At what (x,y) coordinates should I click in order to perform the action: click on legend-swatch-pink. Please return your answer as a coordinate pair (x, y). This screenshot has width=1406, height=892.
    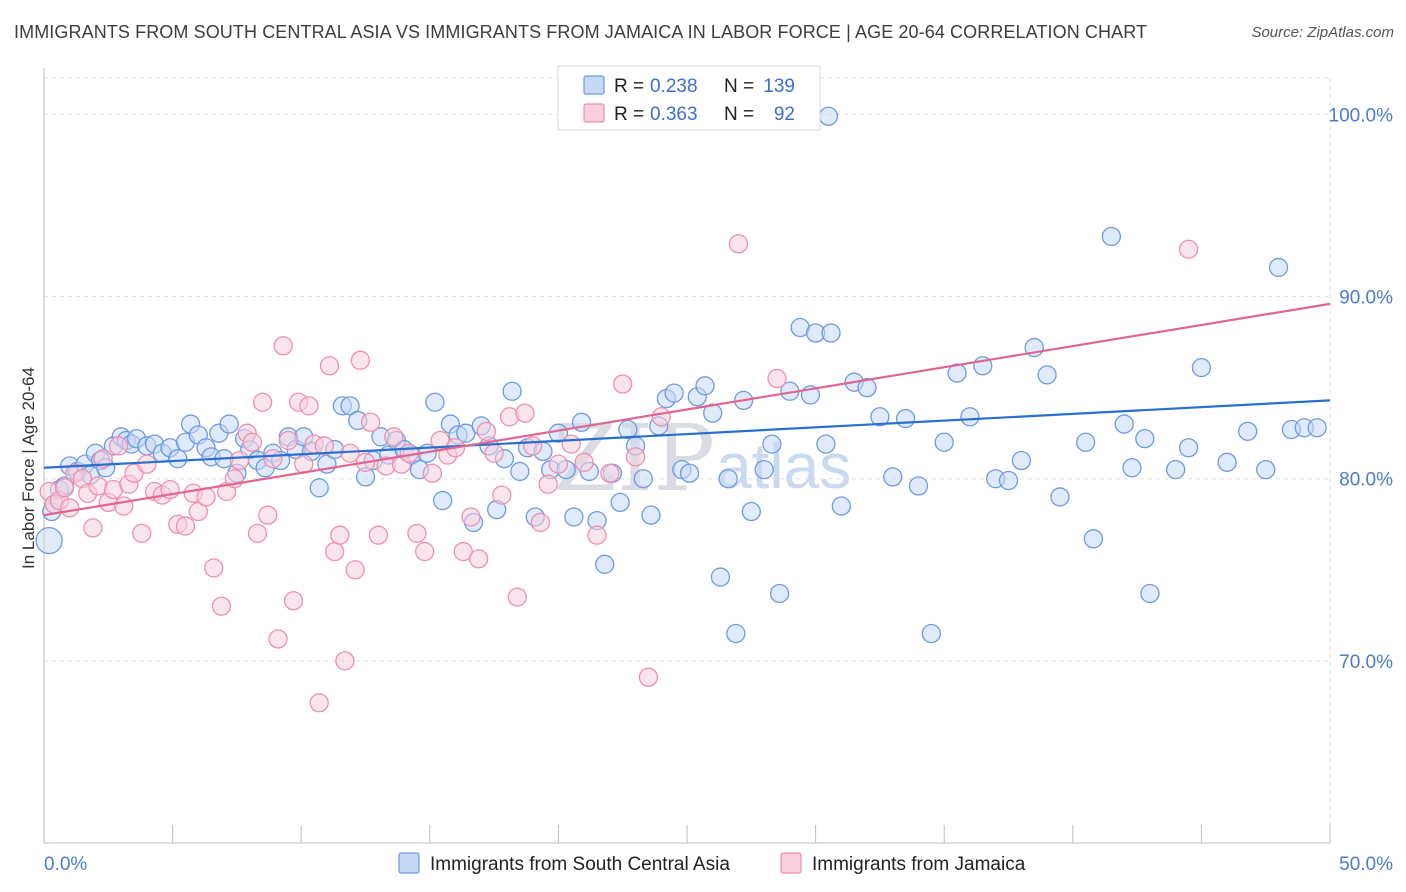
    Looking at the image, I should click on (594, 113).